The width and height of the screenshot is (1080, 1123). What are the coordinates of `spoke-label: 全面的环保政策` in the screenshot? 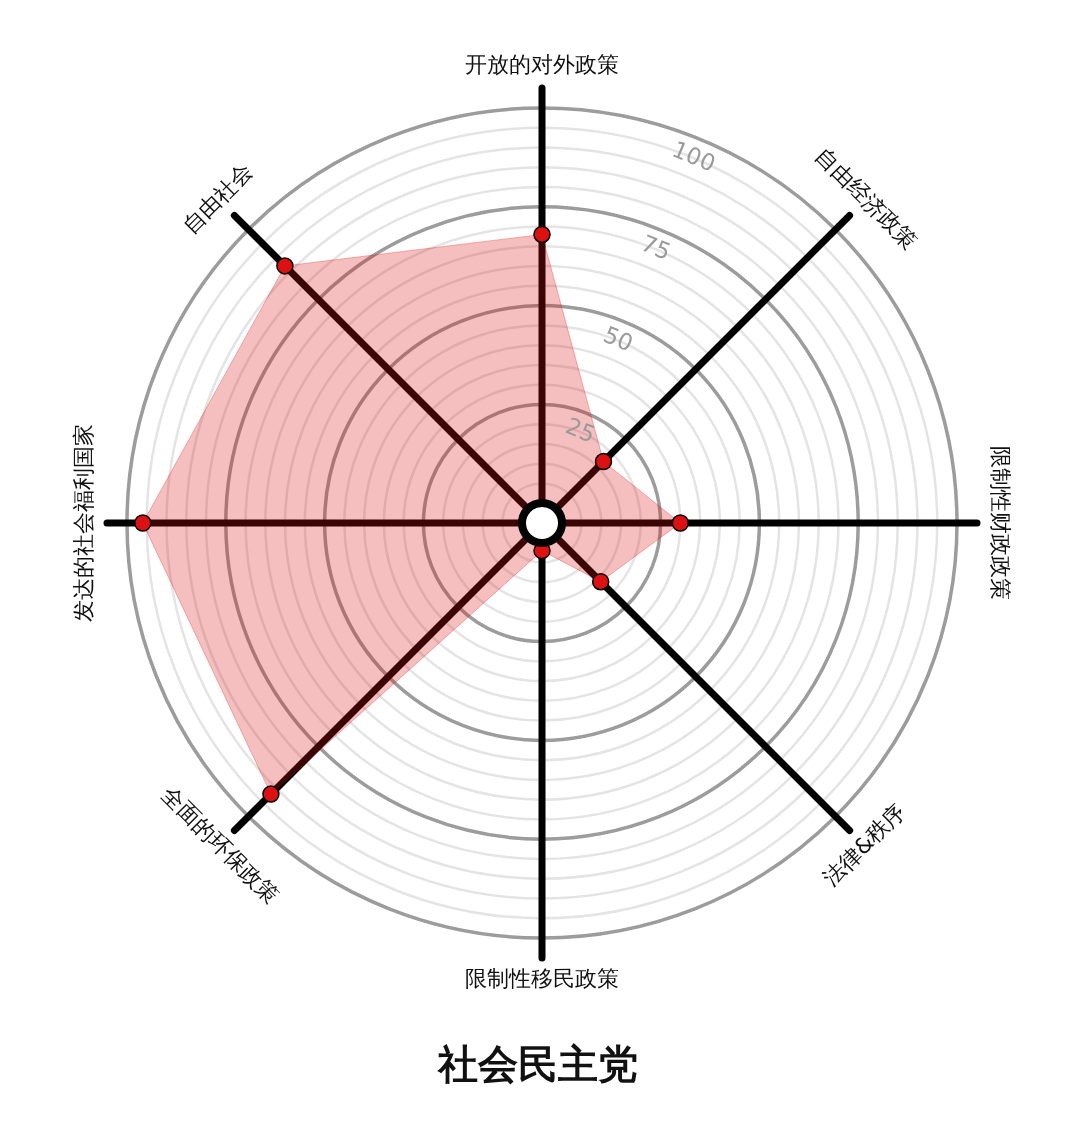 It's located at (220, 845).